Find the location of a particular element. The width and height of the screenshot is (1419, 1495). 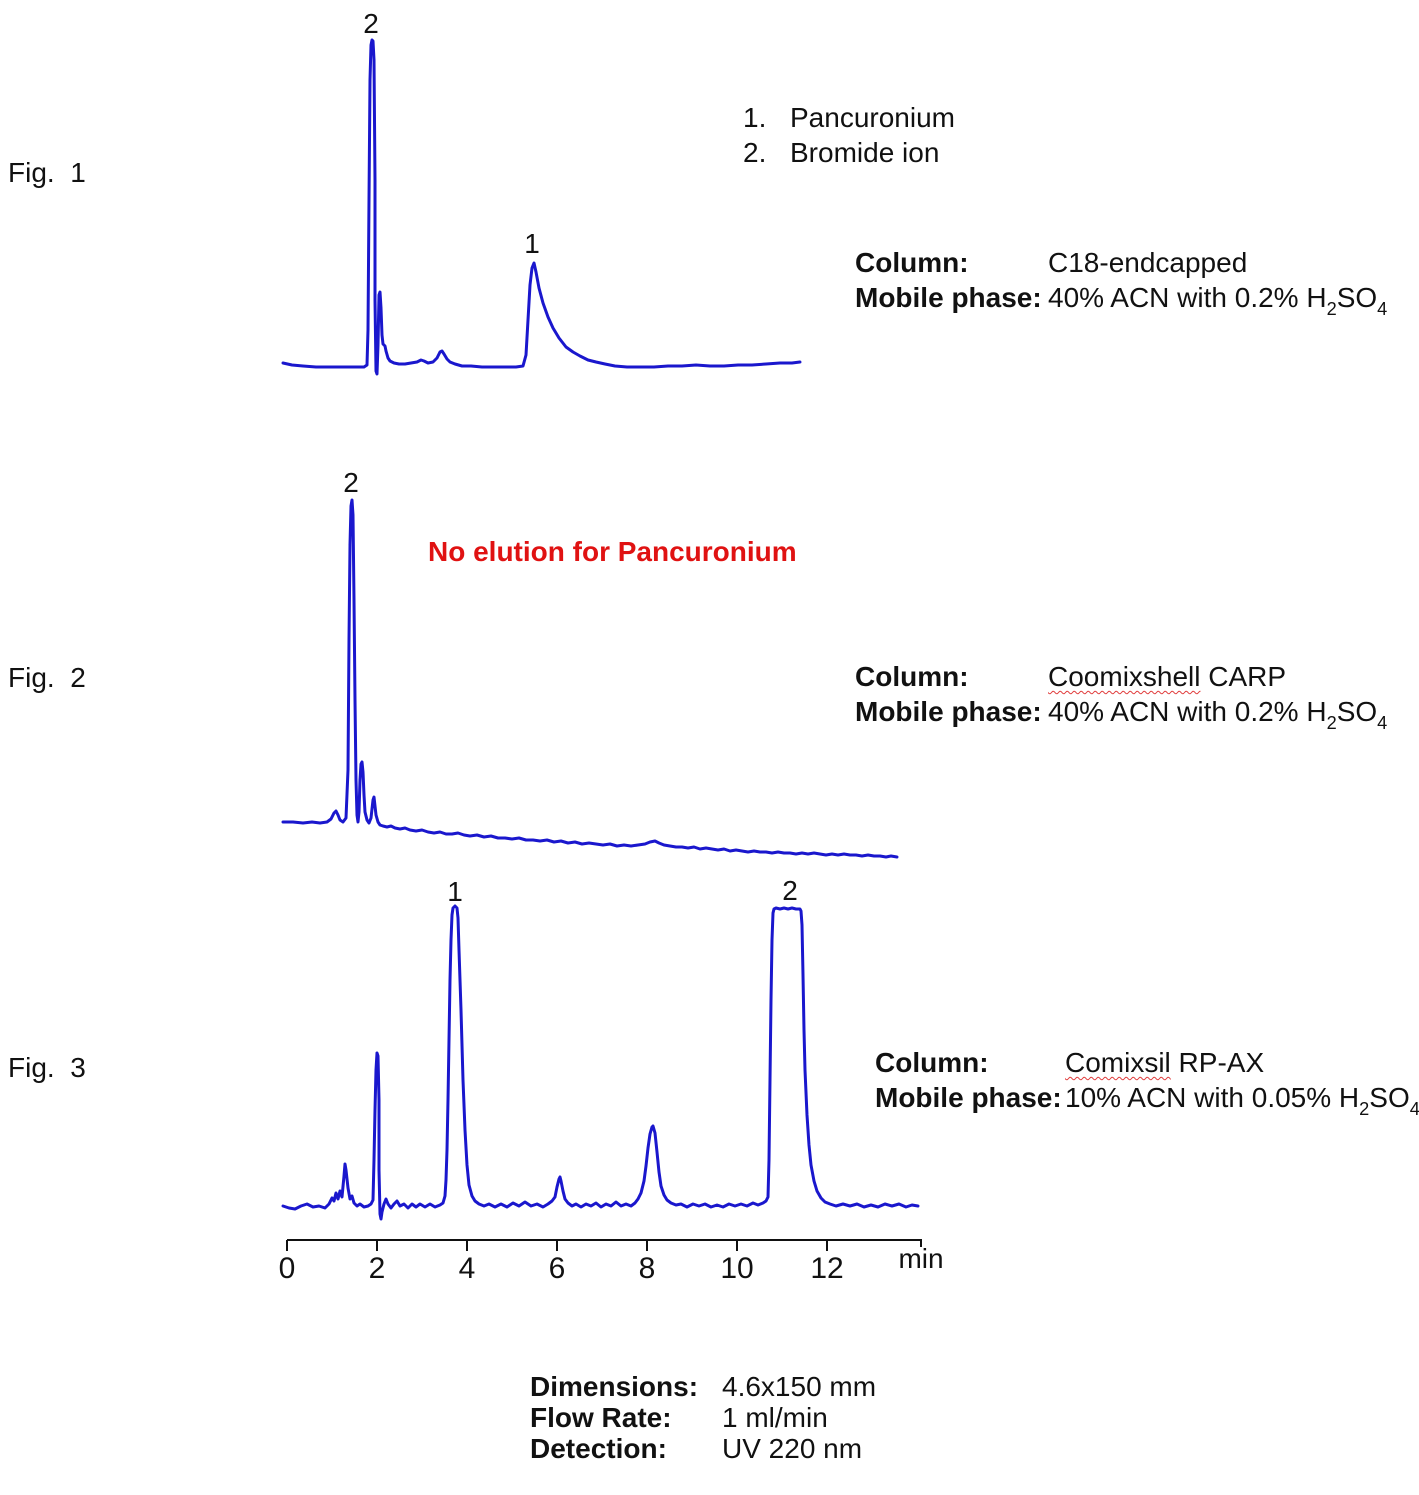

dimensions-value: 4.6x150 mm is located at coordinates (799, 1386).